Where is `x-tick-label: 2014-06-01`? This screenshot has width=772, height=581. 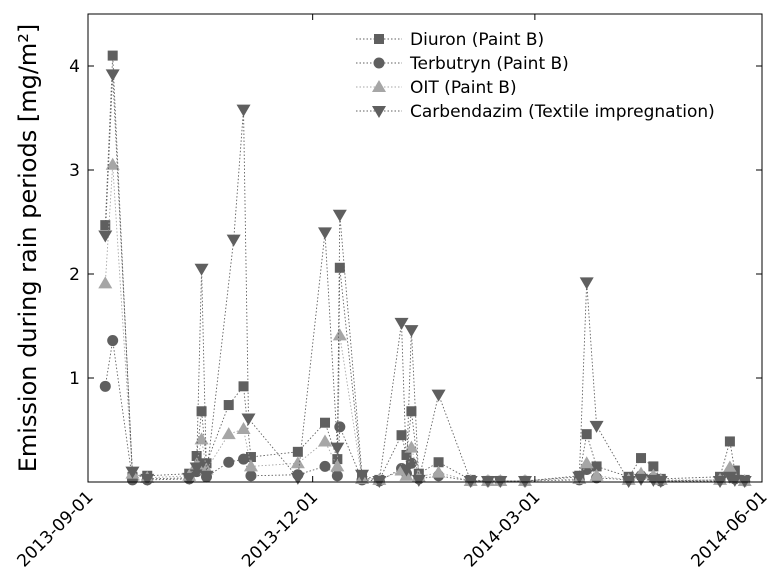
x-tick-label: 2014-06-01 is located at coordinates (730, 529).